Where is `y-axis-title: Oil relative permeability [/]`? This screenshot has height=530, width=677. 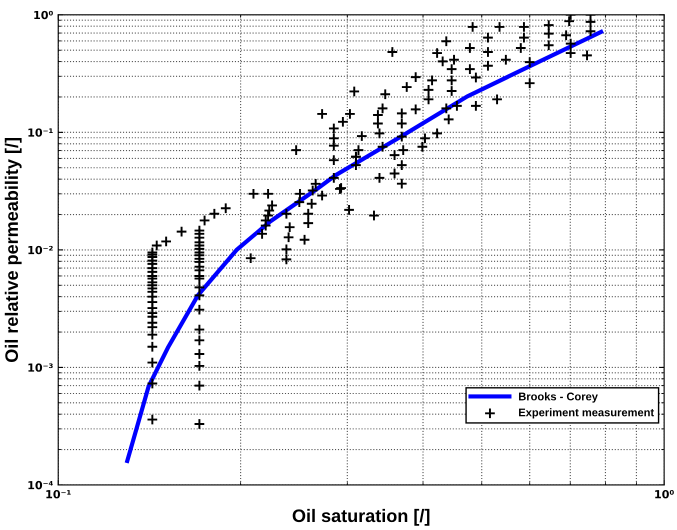
y-axis-title: Oil relative permeability [/] is located at coordinates (13, 250).